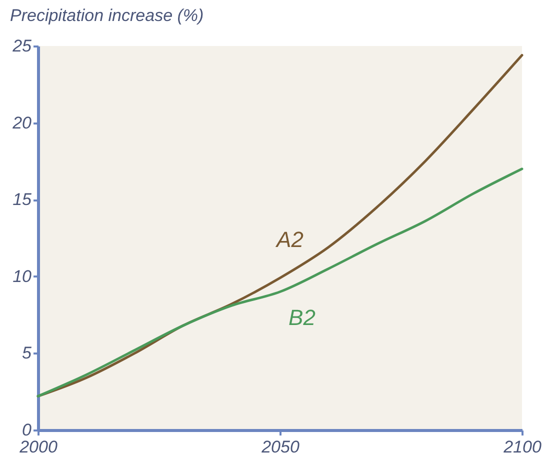  I want to click on y-tick-label: 5, so click(27, 353).